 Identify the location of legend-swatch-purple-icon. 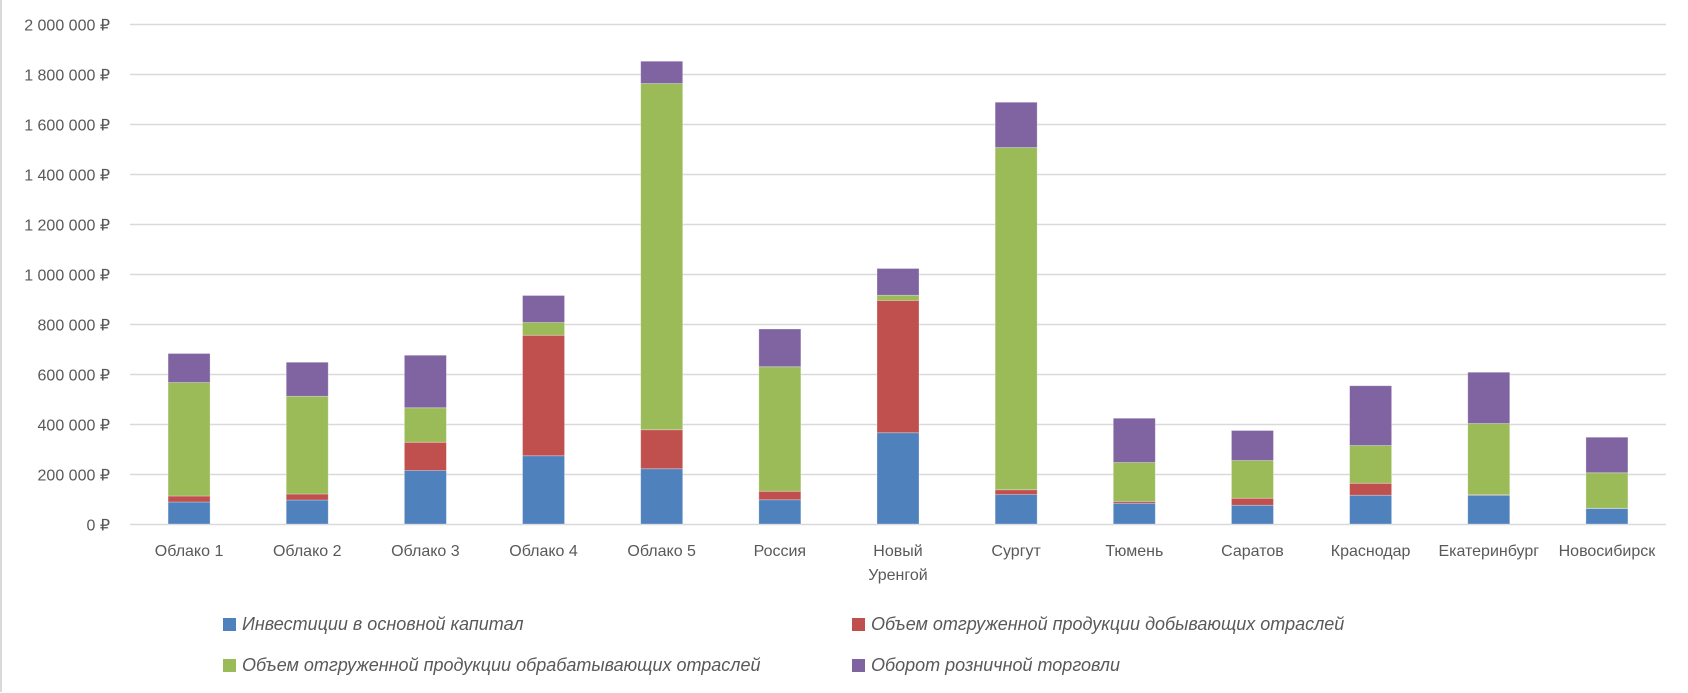
(858, 665).